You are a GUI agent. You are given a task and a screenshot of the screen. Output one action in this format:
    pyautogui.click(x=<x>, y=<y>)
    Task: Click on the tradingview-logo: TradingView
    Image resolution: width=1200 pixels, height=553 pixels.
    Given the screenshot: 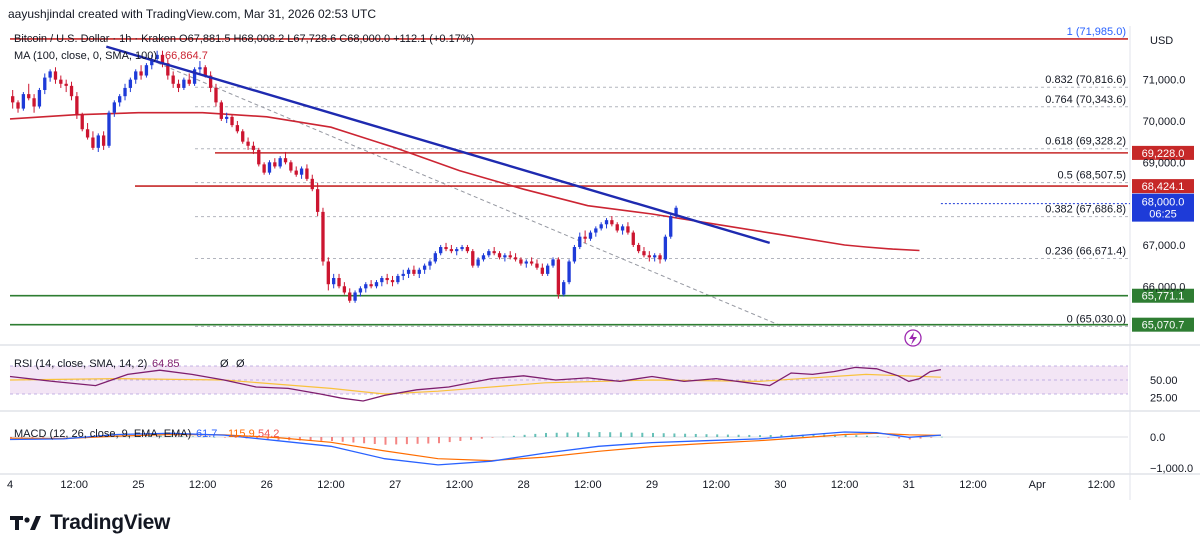 What is the action you would take?
    pyautogui.click(x=90, y=523)
    